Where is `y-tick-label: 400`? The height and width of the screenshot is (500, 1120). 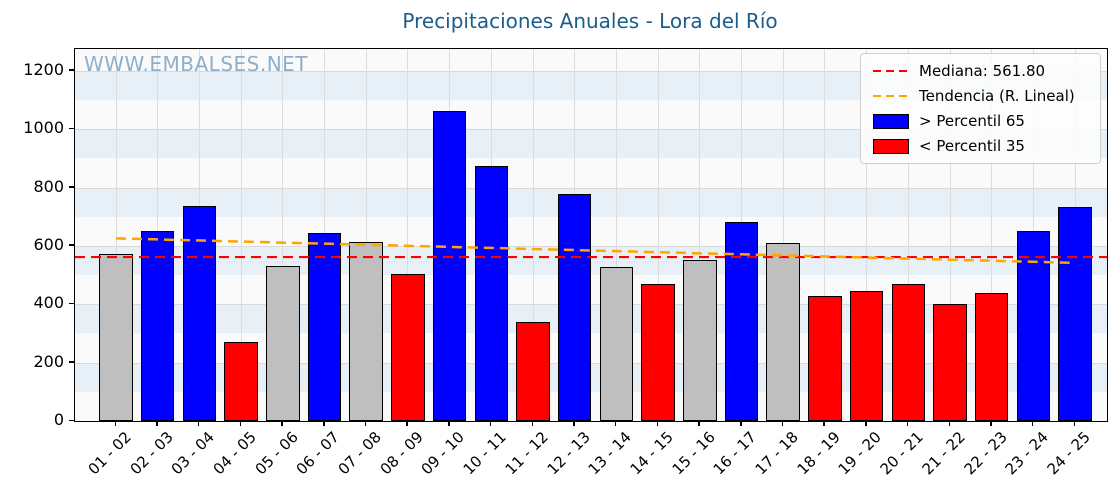
y-tick-label: 400 is located at coordinates (48, 303).